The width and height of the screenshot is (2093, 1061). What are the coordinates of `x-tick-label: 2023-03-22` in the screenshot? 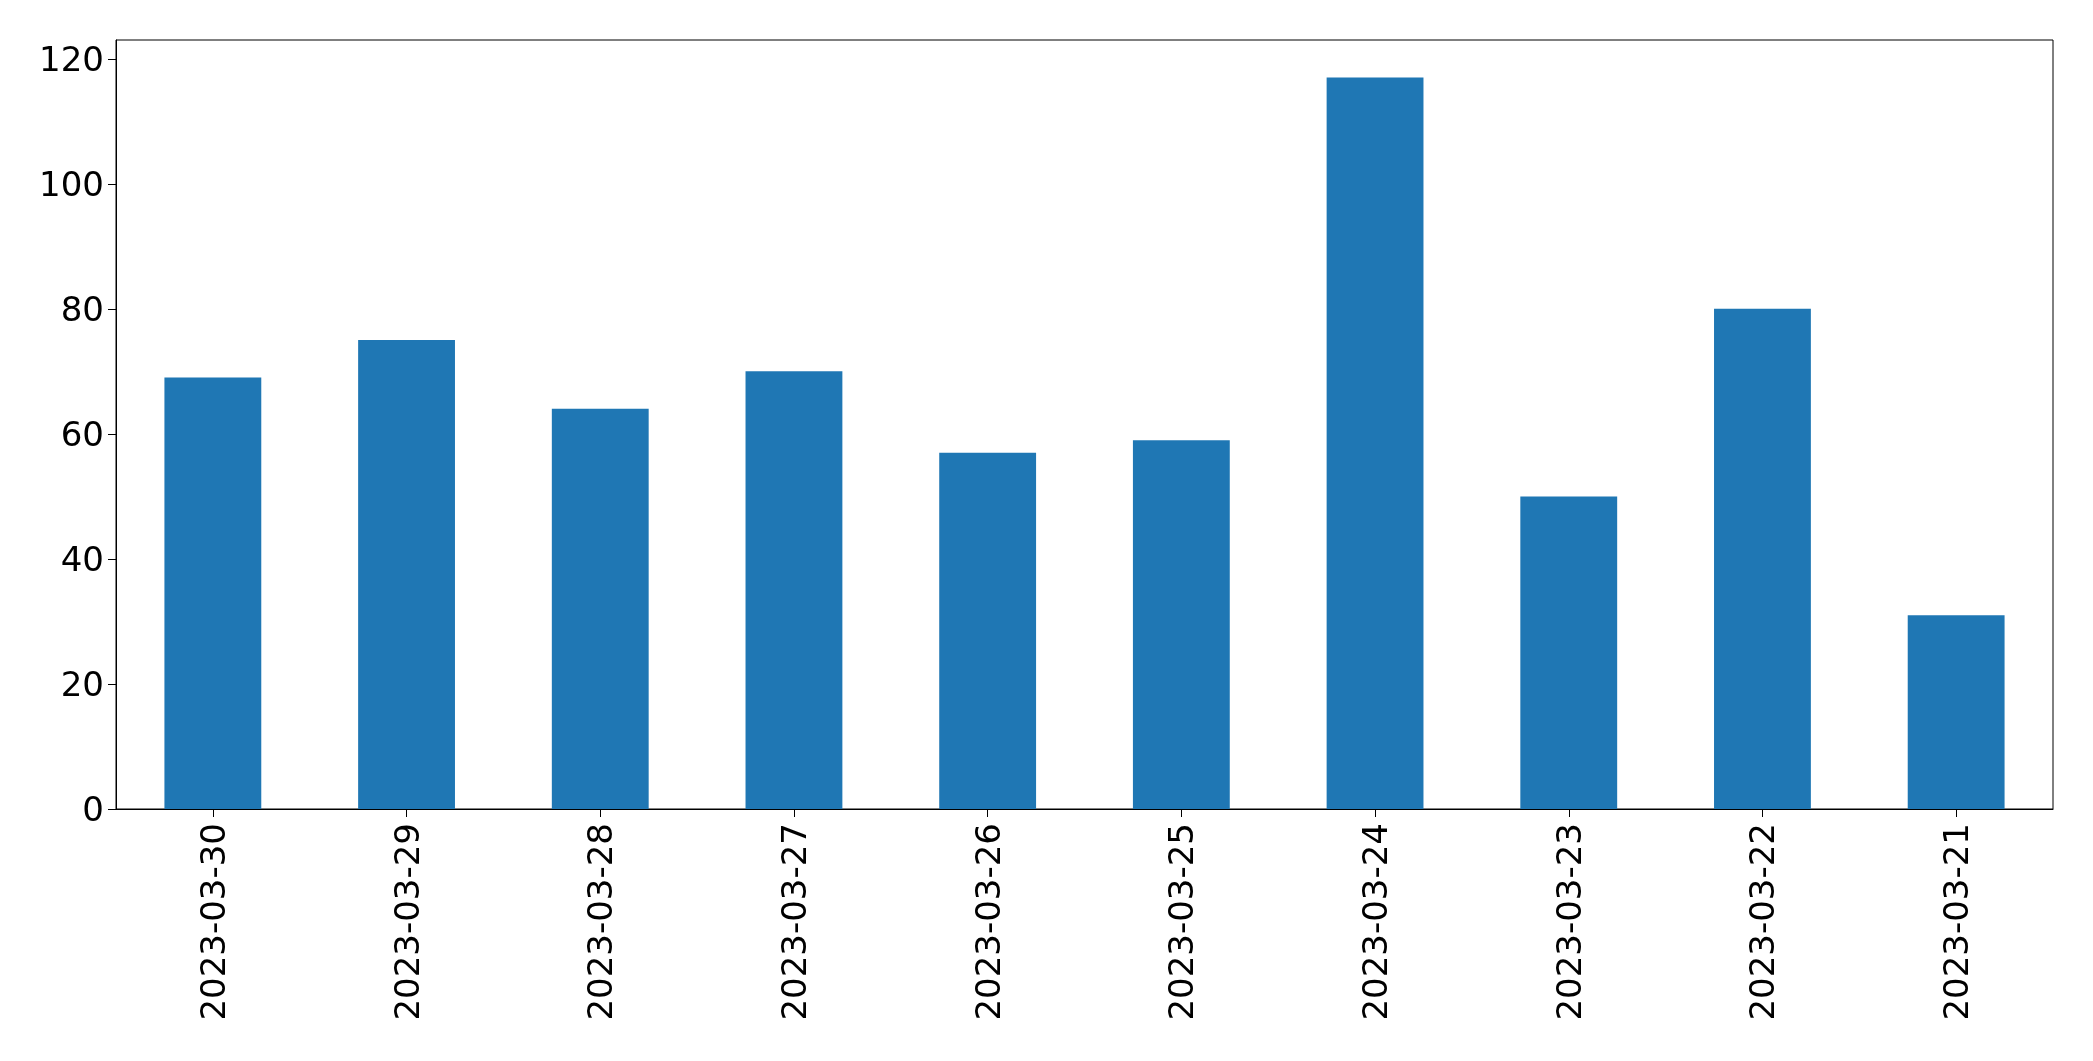 It's located at (1762, 922).